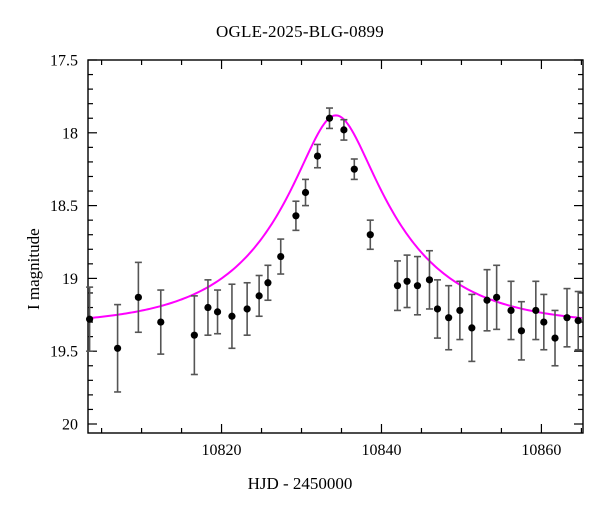 Image resolution: width=600 pixels, height=512 pixels. I want to click on svg-text: 18.5, so click(64, 206).